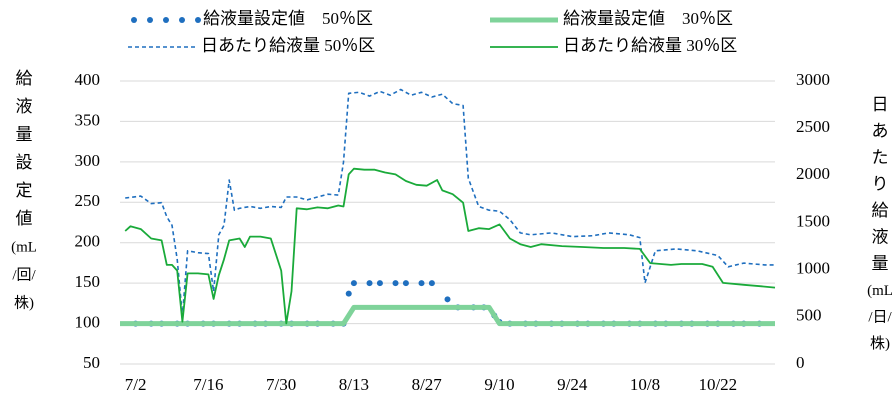 The width and height of the screenshot is (896, 403). I want to click on y-axis-label: 値, so click(24, 218).